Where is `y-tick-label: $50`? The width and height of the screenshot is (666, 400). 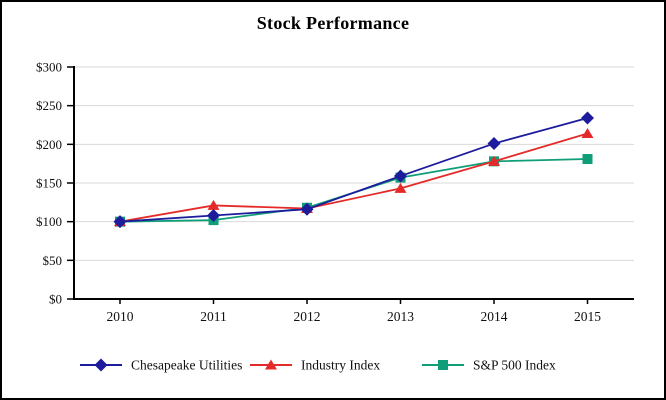 y-tick-label: $50 is located at coordinates (53, 260).